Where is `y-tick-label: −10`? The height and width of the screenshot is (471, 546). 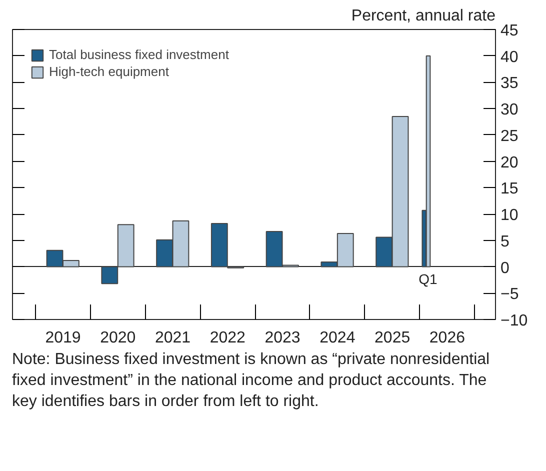
y-tick-label: −10 is located at coordinates (514, 321).